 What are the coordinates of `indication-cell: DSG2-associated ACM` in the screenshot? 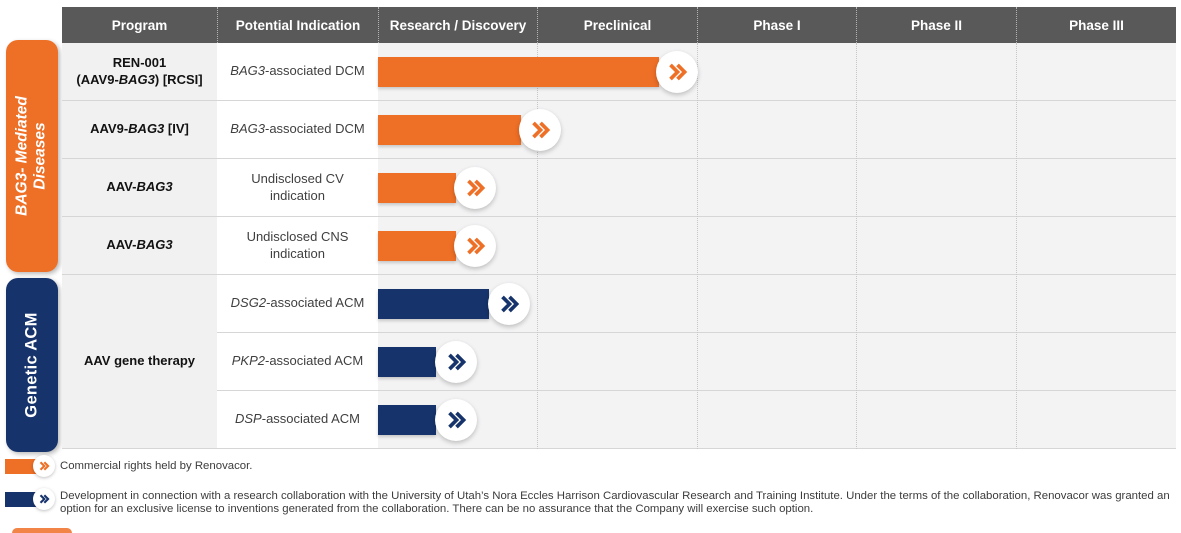 It's located at (297, 304).